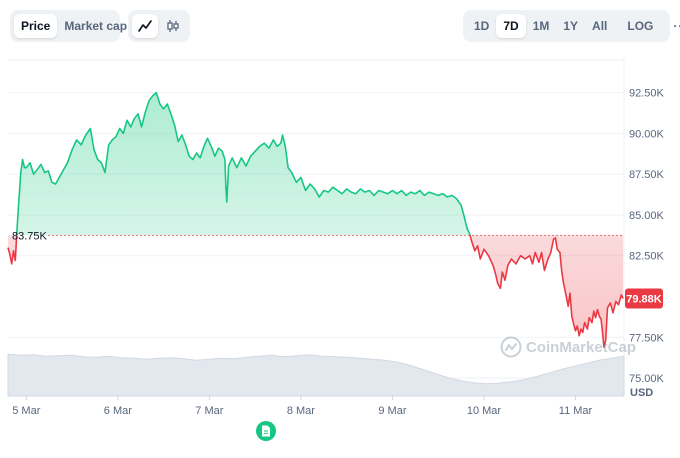 The image size is (680, 458). What do you see at coordinates (392, 411) in the screenshot?
I see `x-tick-label: 9 Mar` at bounding box center [392, 411].